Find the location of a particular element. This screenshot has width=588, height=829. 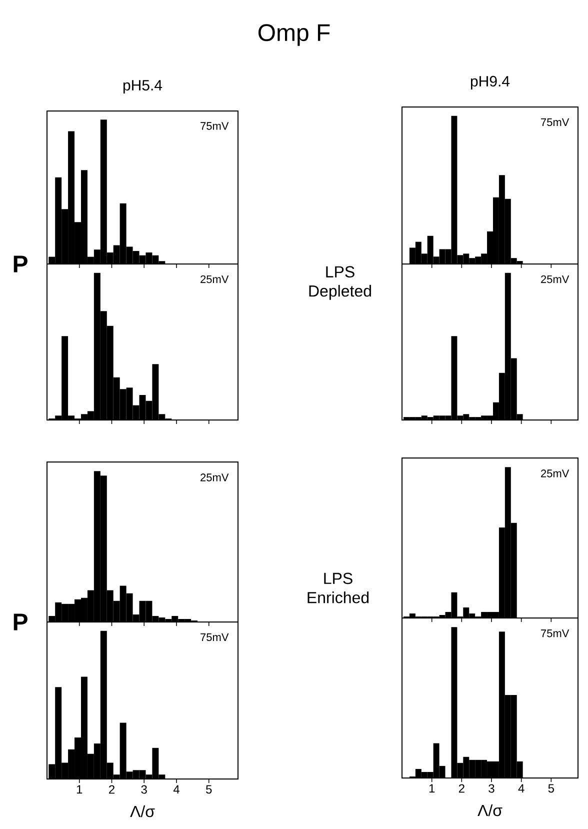

text: LPS Depleted is located at coordinates (340, 283).